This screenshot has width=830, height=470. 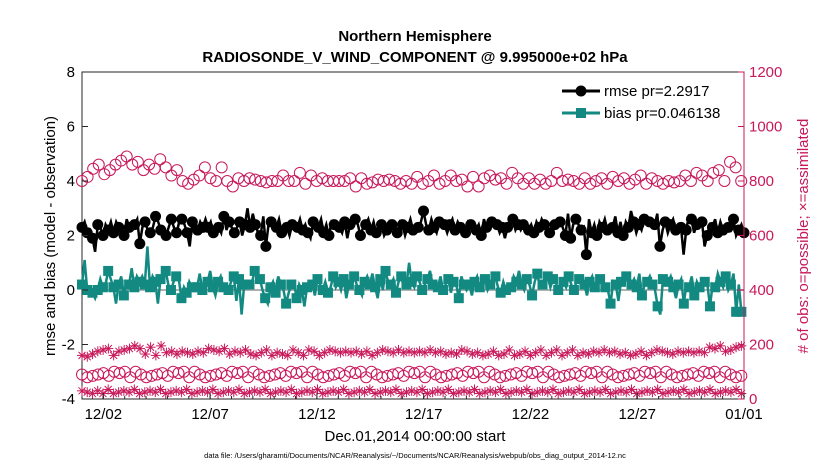 I want to click on x-tick-label: 12/17, so click(x=424, y=414).